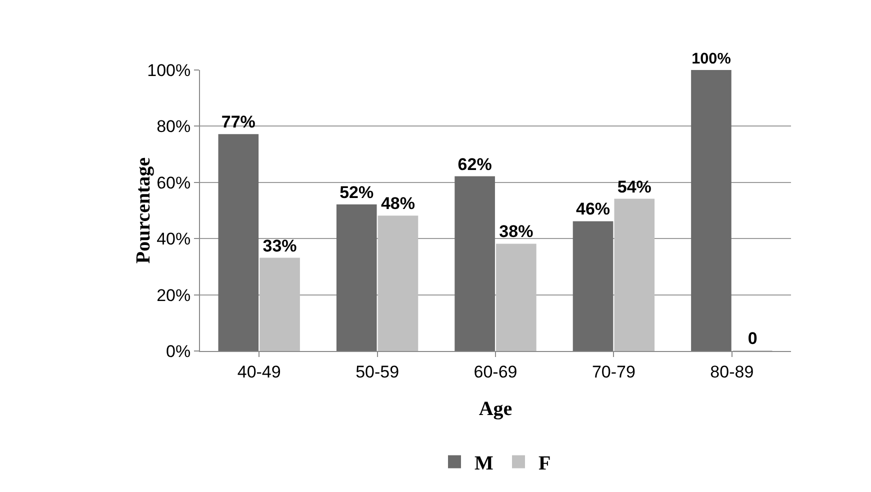 The height and width of the screenshot is (492, 871). I want to click on y-tick-label: 0%, so click(178, 351).